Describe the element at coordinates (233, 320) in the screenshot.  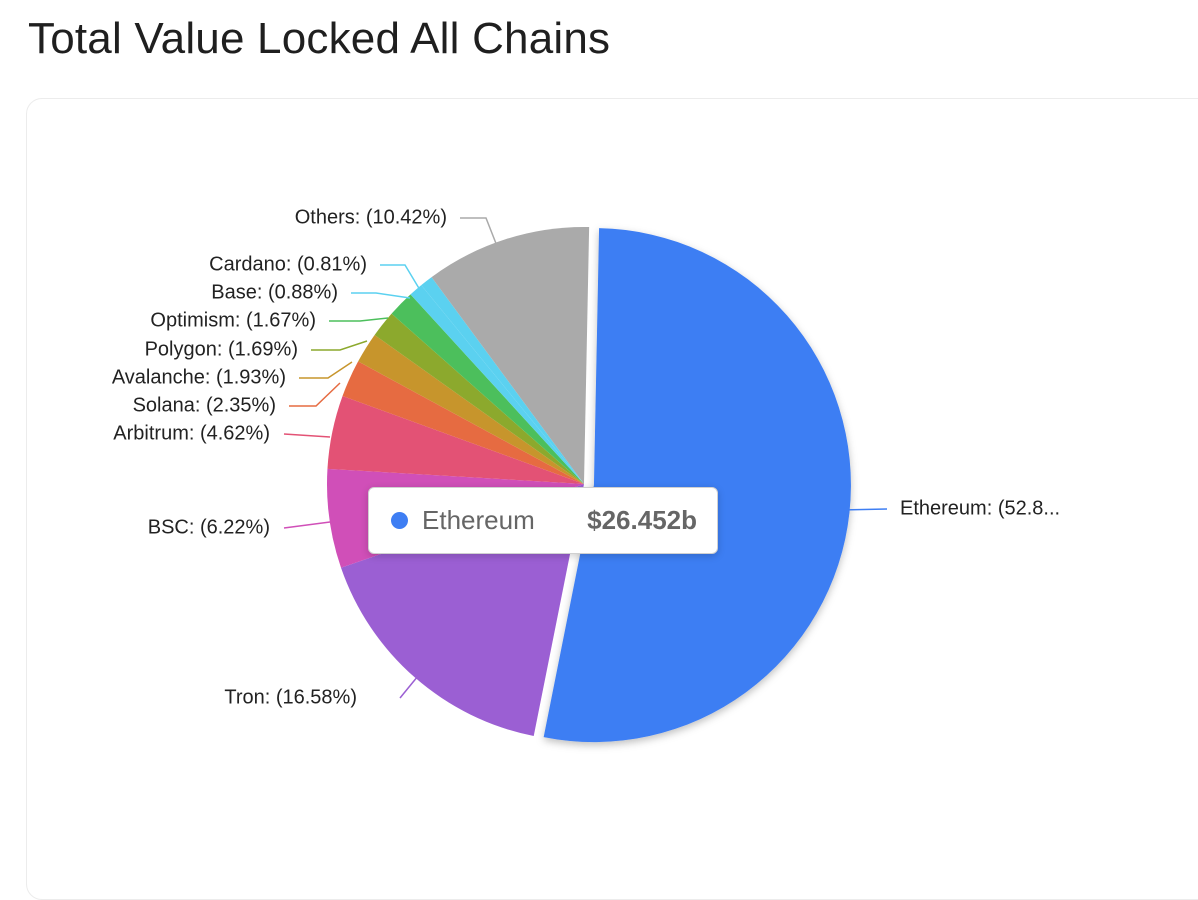
I see `slice-label-optimism: Optimism: (1.67%)` at that location.